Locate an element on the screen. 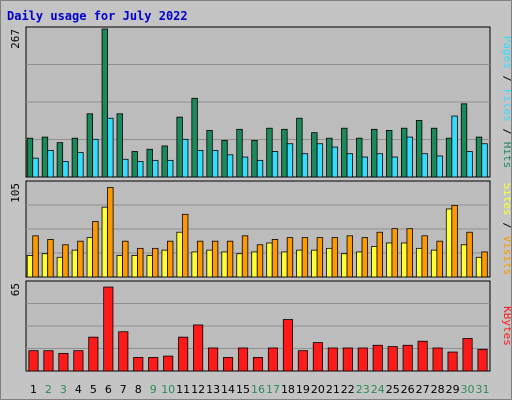 This screenshot has width=512, height=400. x-tick-day-1: 1 is located at coordinates (33, 389).